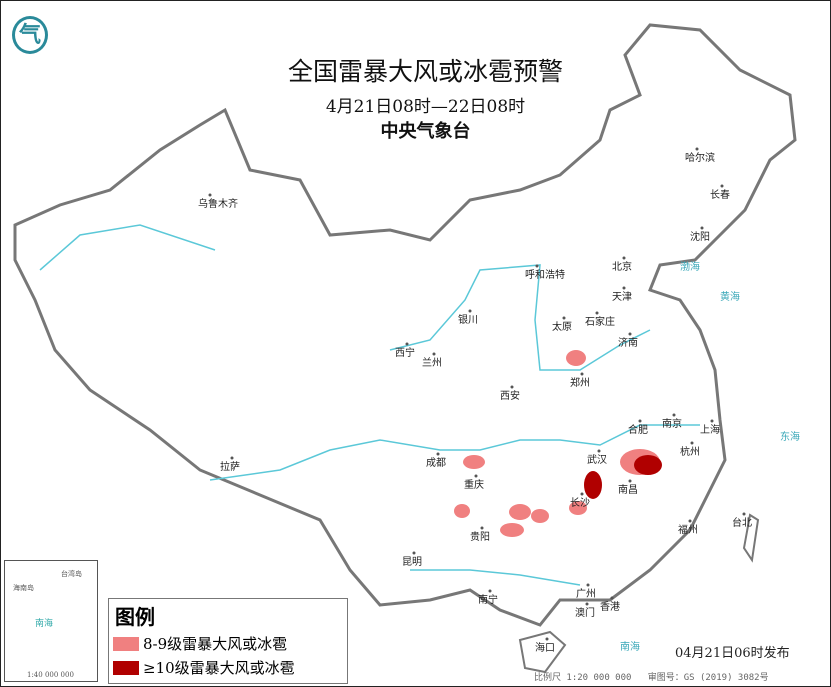  I want to click on city-label: 贵阳, so click(480, 536).